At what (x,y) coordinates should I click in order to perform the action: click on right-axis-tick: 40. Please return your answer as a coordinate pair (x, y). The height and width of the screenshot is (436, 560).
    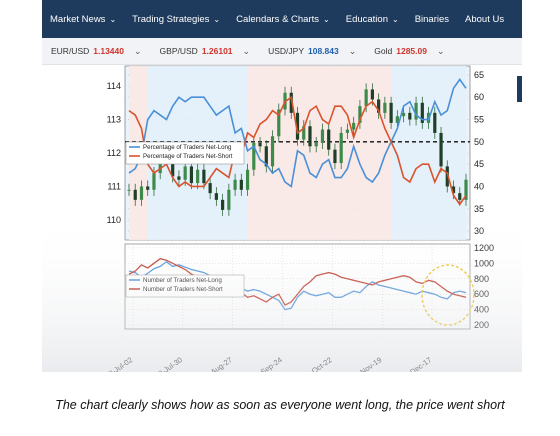
    Looking at the image, I should click on (479, 186).